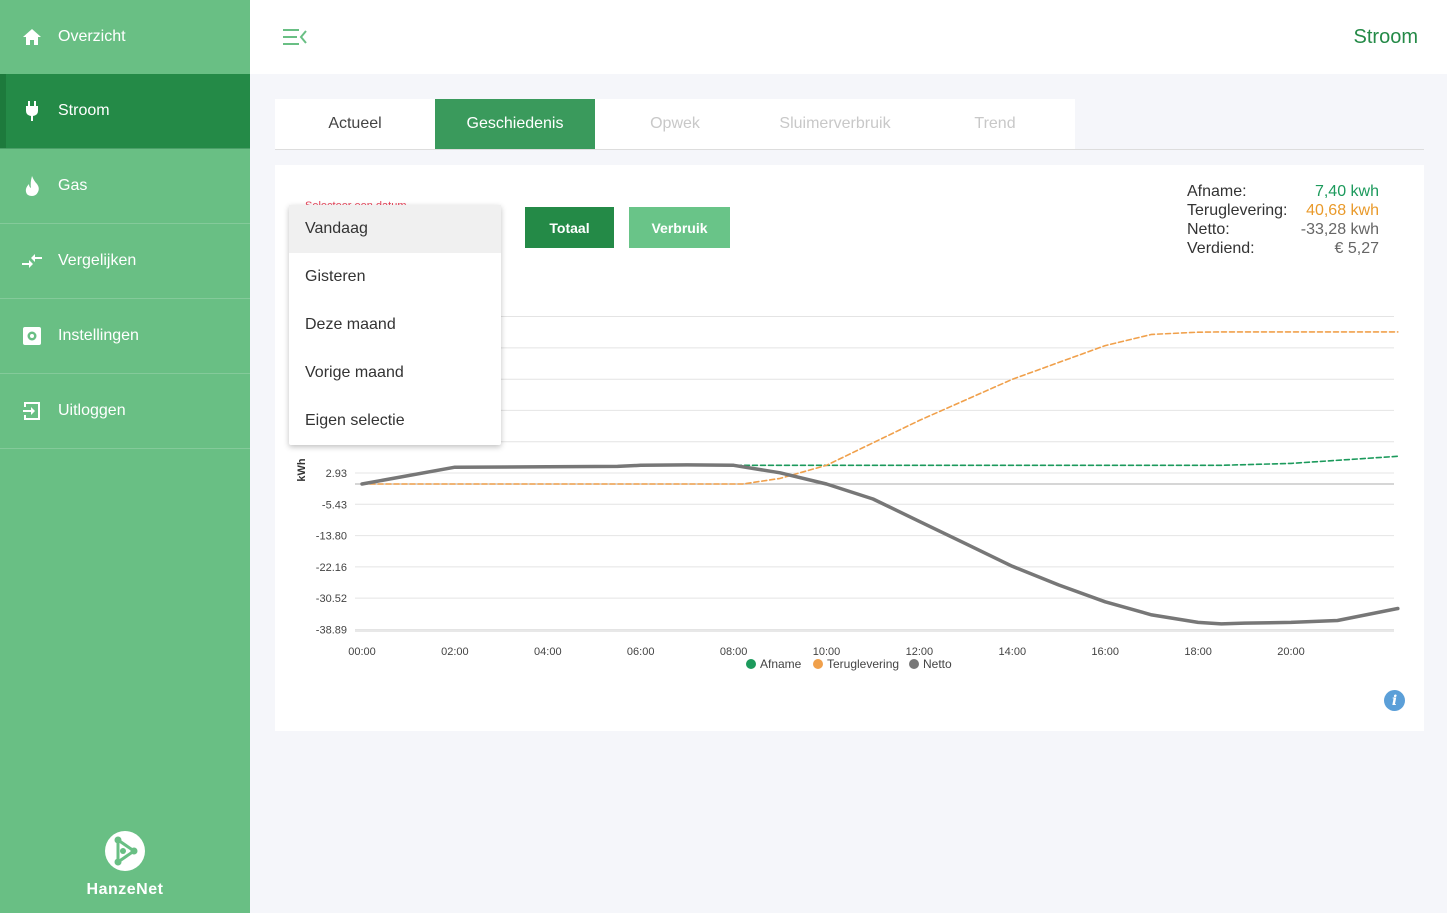 The image size is (1447, 913). Describe the element at coordinates (84, 110) in the screenshot. I see `sidebar-item-label: Stroom` at that location.